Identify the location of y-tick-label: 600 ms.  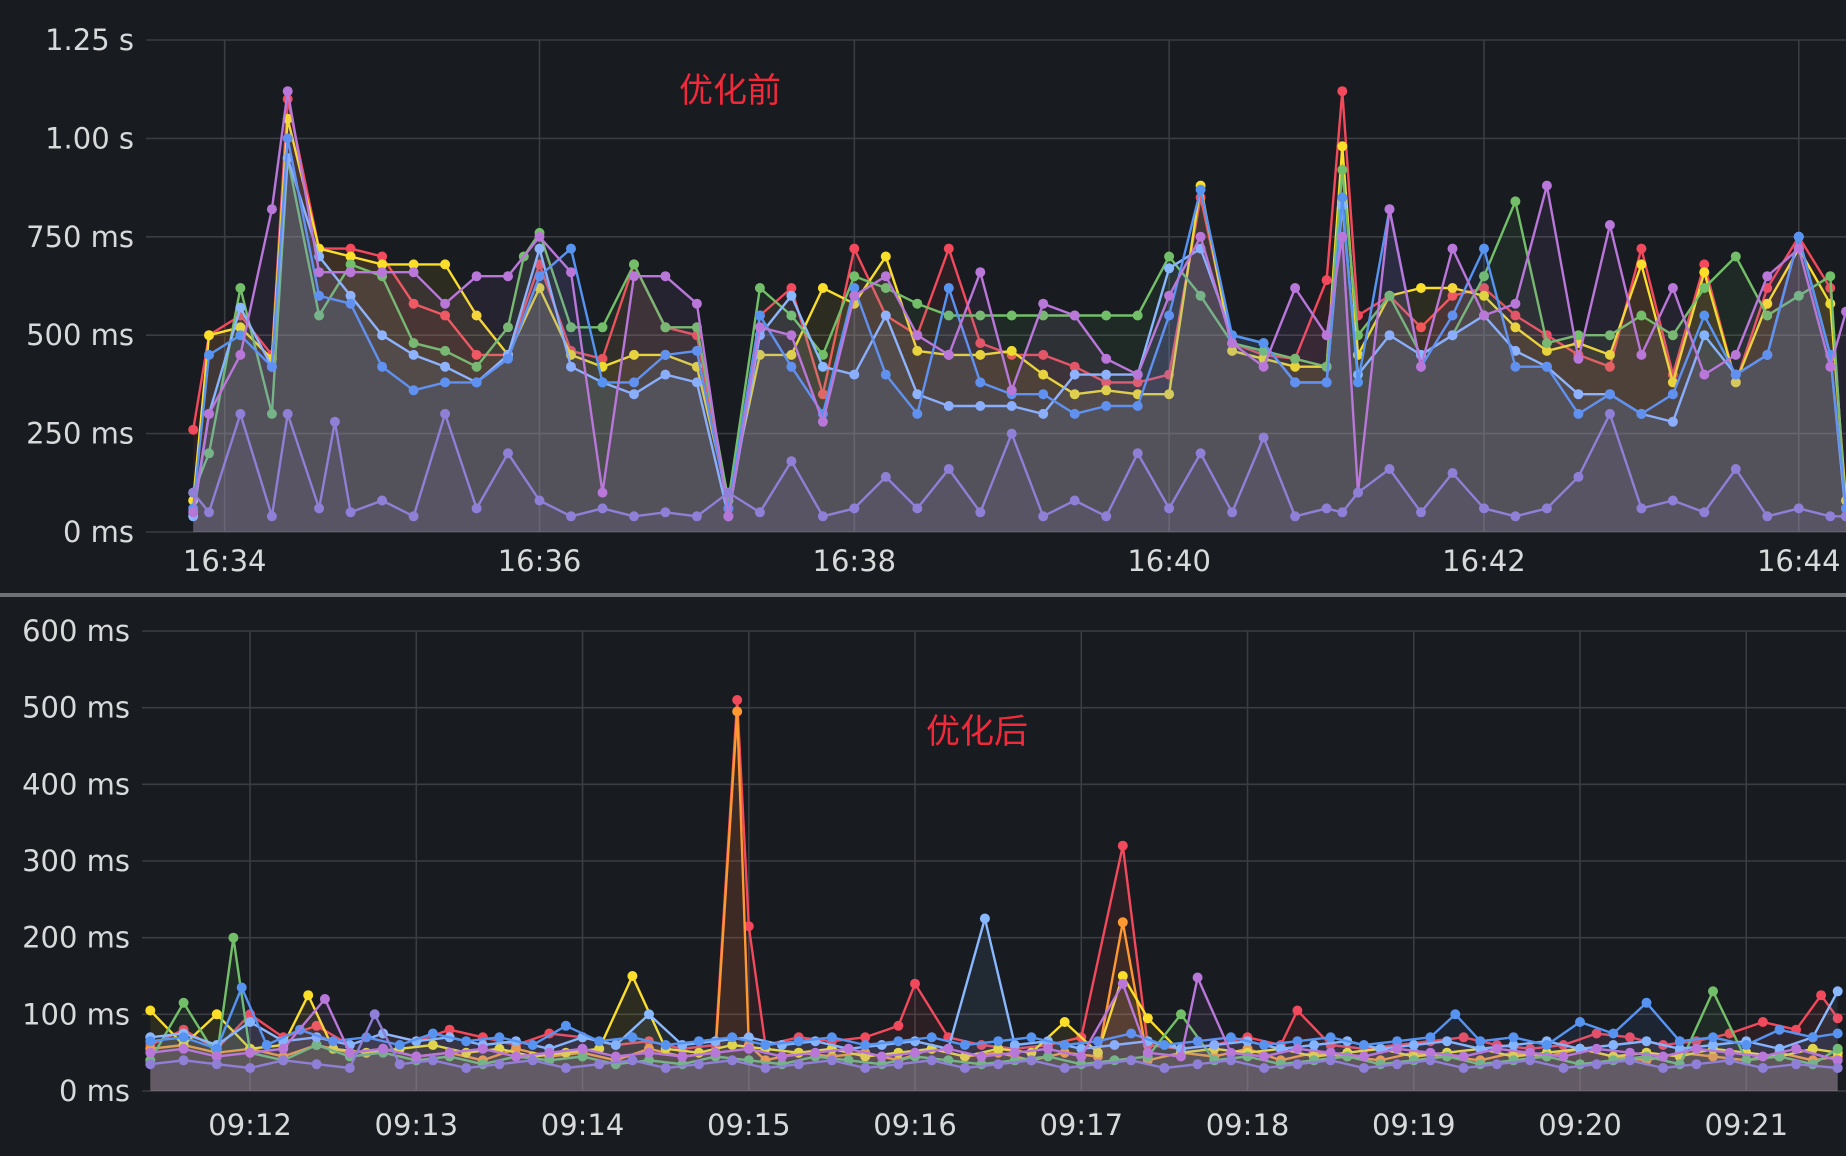
(76, 631).